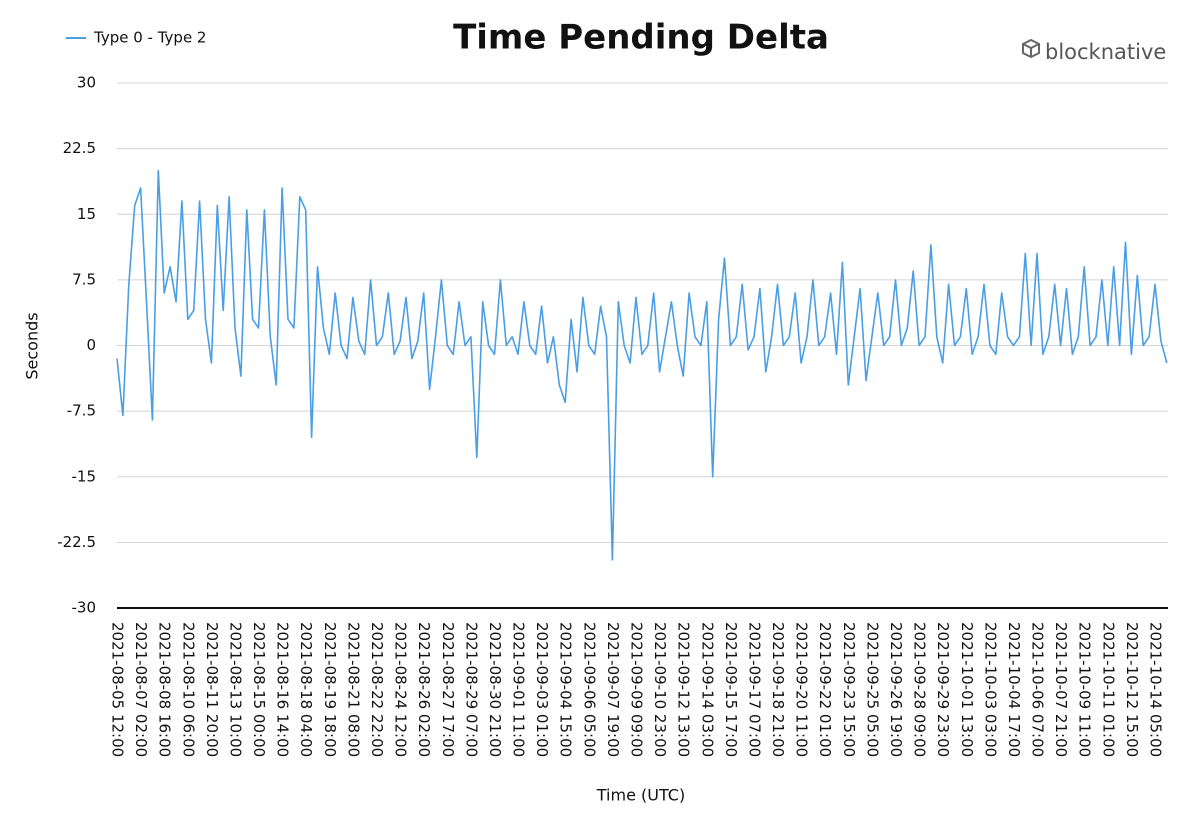  What do you see at coordinates (448, 689) in the screenshot?
I see `x-tick-label: 2021-08-27 17:00` at bounding box center [448, 689].